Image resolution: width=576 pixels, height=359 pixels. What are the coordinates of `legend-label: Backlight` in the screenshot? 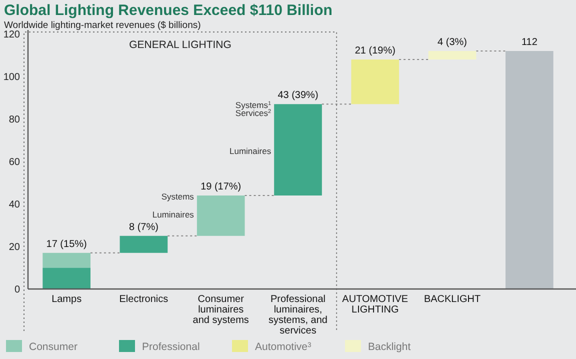 It's located at (389, 347).